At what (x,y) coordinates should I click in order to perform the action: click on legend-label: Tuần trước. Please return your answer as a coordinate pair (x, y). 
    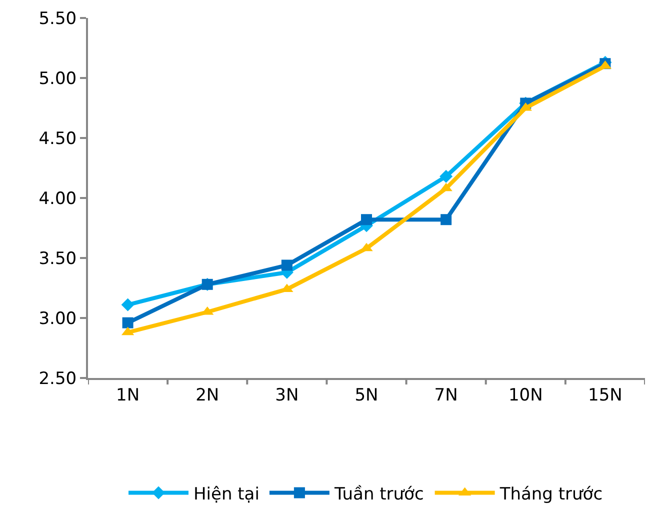
    Looking at the image, I should click on (378, 494).